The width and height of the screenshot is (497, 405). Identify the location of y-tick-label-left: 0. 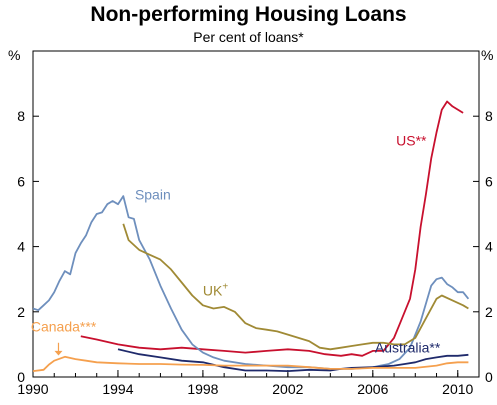
(21, 377).